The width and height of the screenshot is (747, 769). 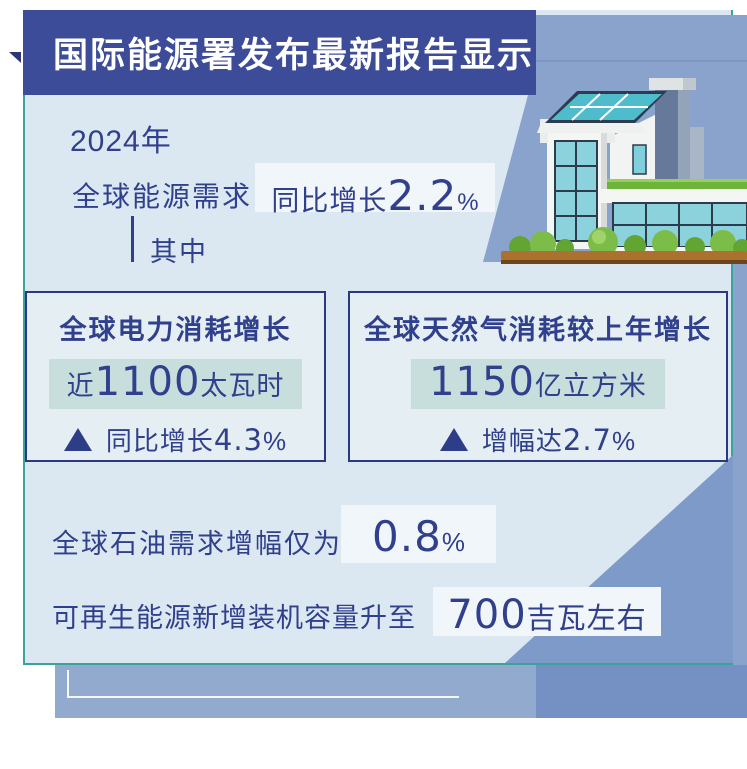 I want to click on green-roof, so click(x=677, y=184).